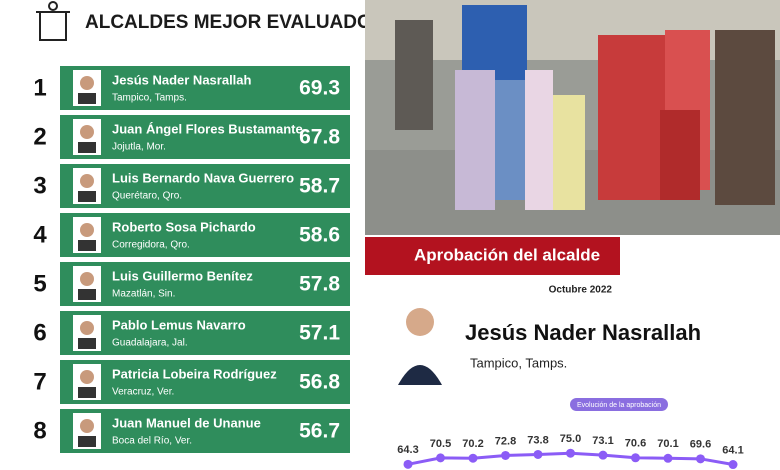 The image size is (780, 470). What do you see at coordinates (39, 332) in the screenshot?
I see `rank-number: 6` at bounding box center [39, 332].